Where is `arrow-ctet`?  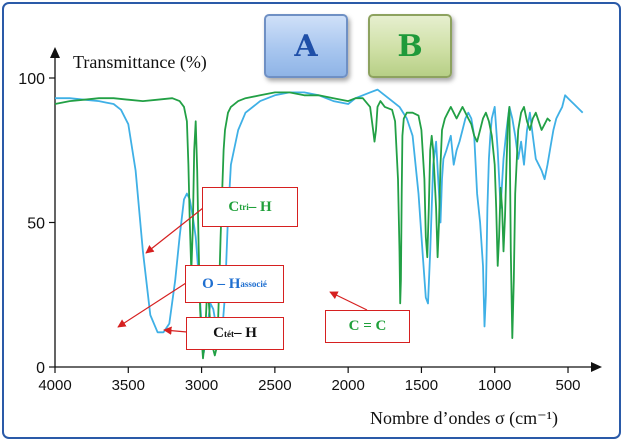 arrow-ctet is located at coordinates (175, 330).